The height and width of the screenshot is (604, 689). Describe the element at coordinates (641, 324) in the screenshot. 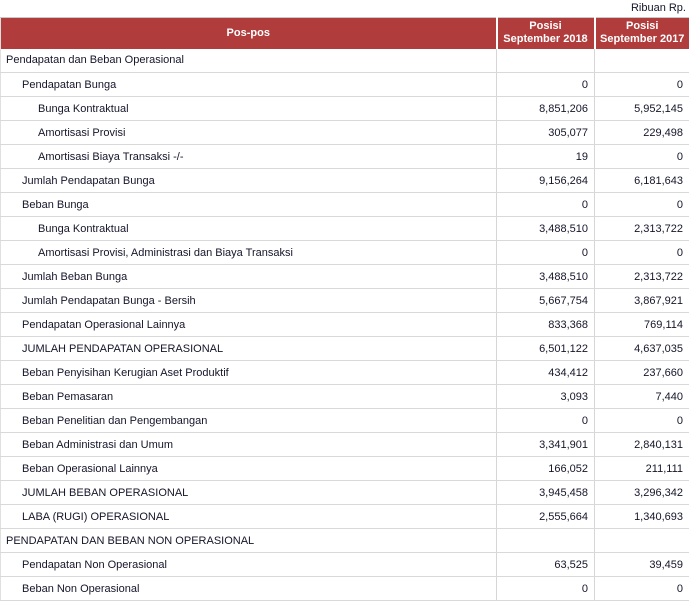

I see `value-2017-cell: 769,114` at that location.